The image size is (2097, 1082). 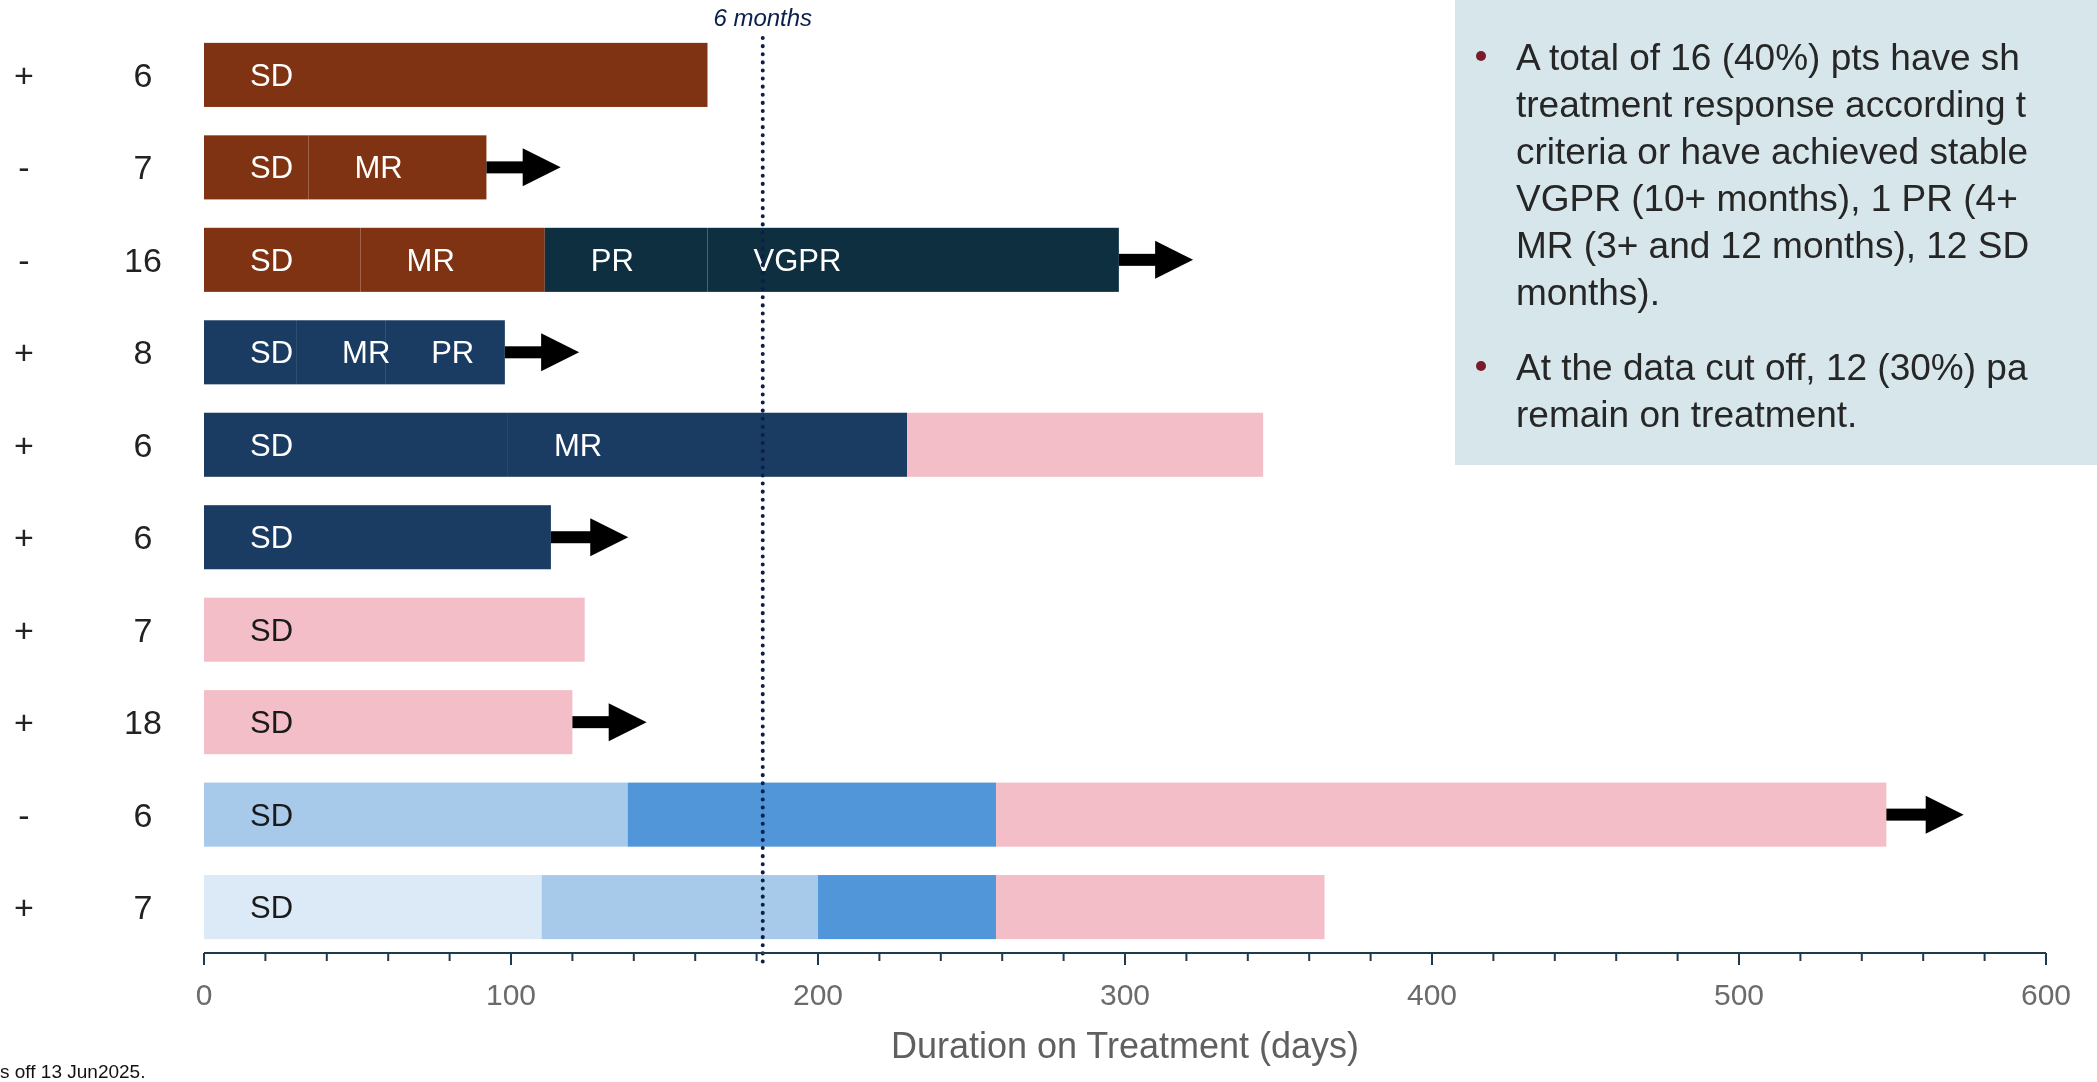 I want to click on y-tick-label: 8, so click(x=143, y=352).